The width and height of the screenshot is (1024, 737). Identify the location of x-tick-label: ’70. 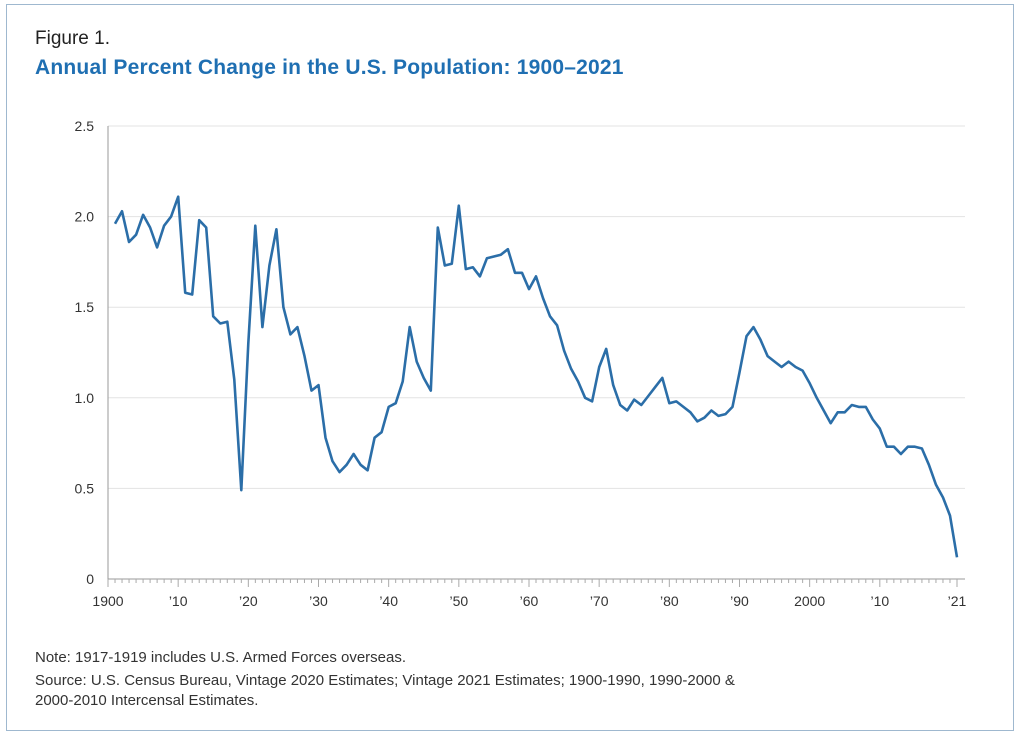
(599, 601).